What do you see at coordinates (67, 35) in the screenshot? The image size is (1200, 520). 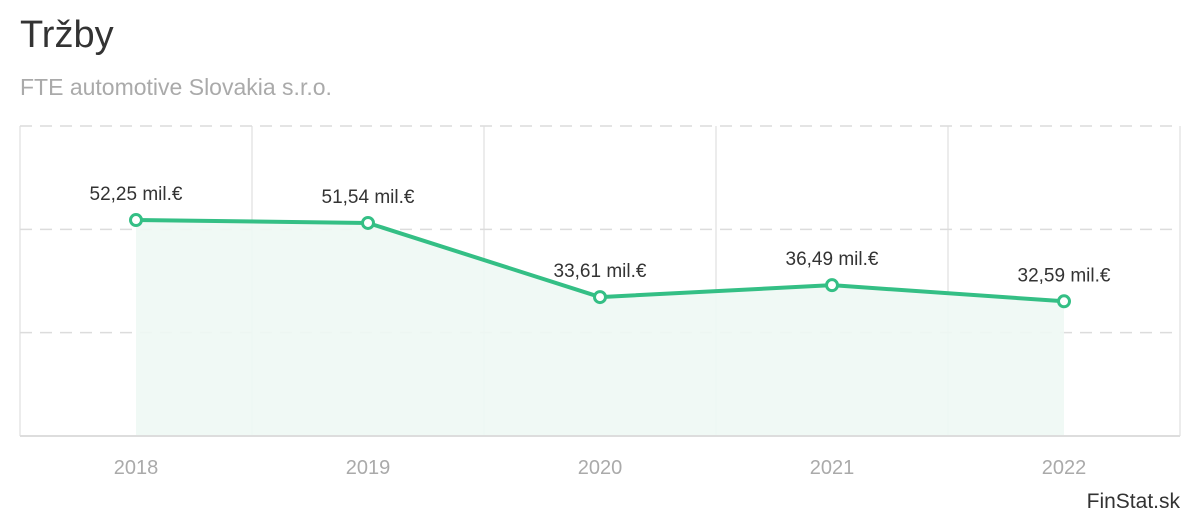 I see `chart-title: Tržby` at bounding box center [67, 35].